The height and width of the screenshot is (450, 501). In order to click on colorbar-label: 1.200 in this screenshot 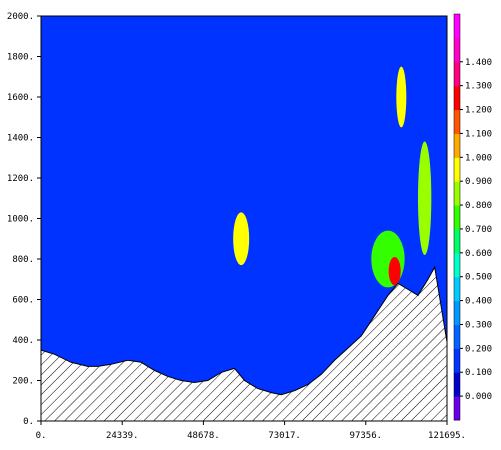, I will do `click(478, 111)`.